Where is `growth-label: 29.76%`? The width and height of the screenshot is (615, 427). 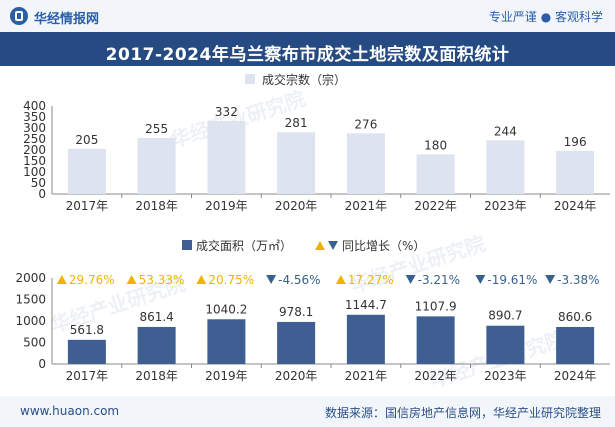 growth-label: 29.76% is located at coordinates (92, 280).